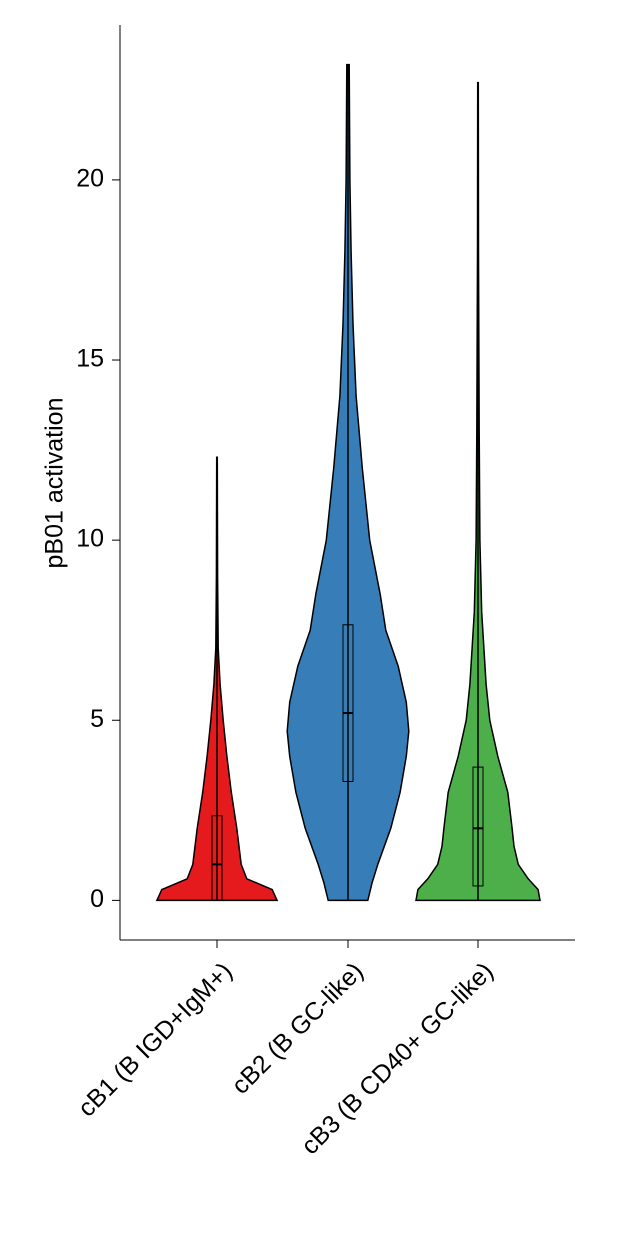 The image size is (625, 1255). Describe the element at coordinates (90, 359) in the screenshot. I see `y-tick-label: 15` at that location.